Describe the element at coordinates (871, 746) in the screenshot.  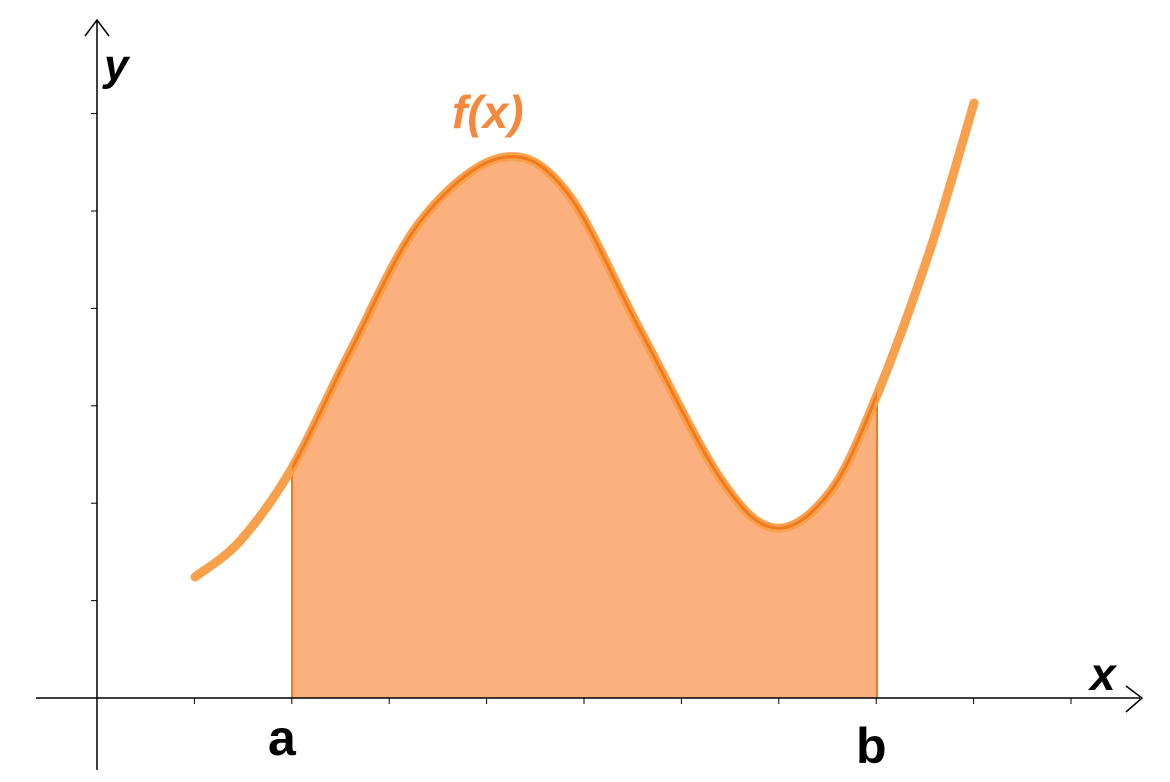
I see `upper-bound-label: b` at that location.